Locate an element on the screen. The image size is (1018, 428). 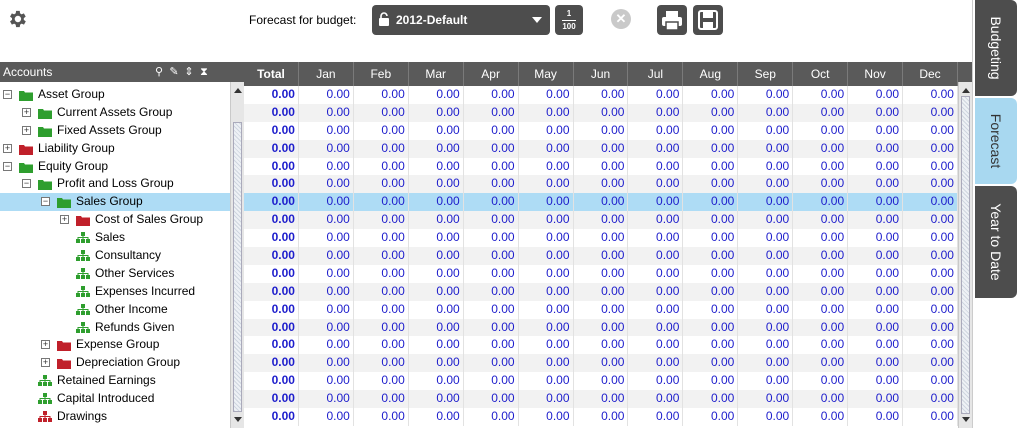
tree-row: + Fixed Assets Group is located at coordinates (115, 131).